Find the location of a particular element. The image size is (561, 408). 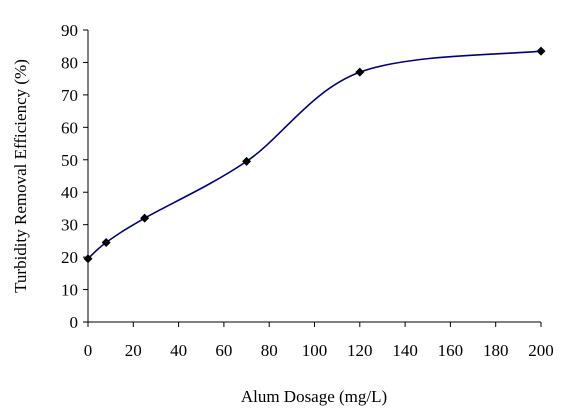

x-tick-label: 100 is located at coordinates (315, 350).